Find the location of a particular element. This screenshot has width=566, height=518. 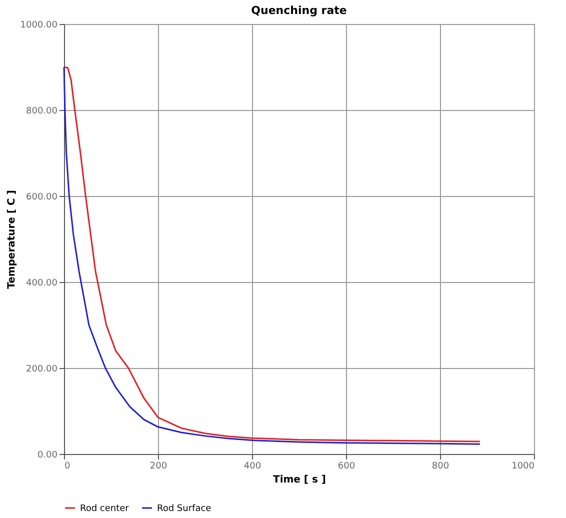

x-tick-label: 600 is located at coordinates (347, 467).